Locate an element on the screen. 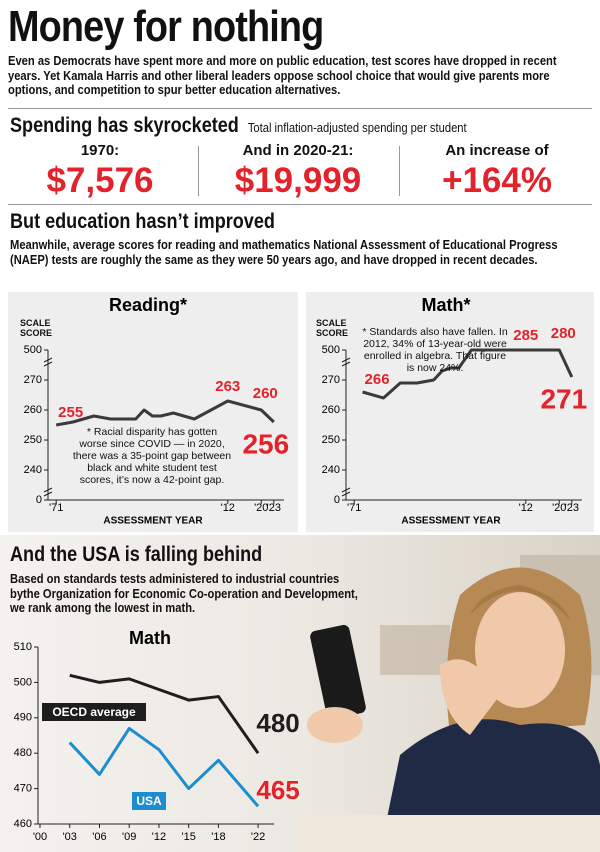  stat: And in 2020-21: $19,999 is located at coordinates (298, 171).